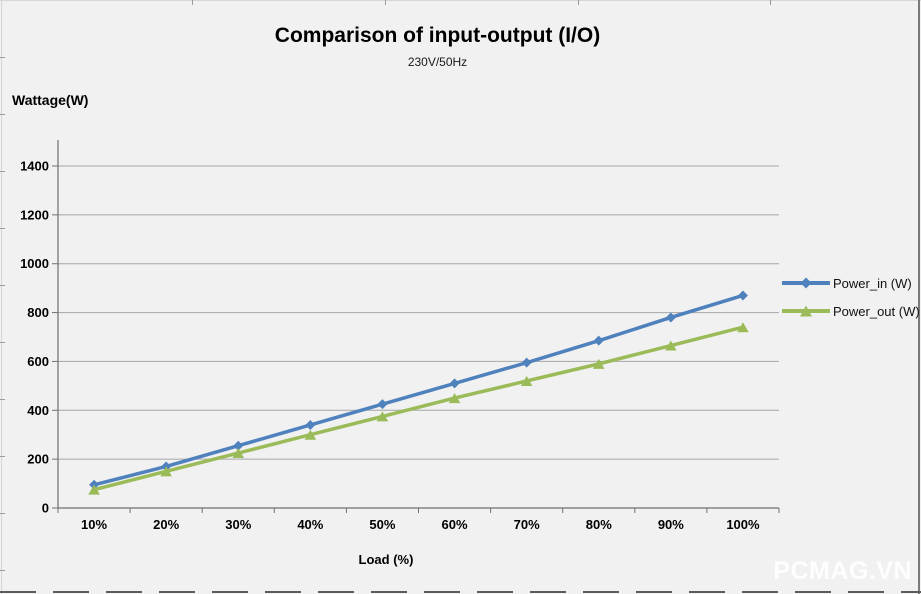  I want to click on chart-subtitle: 230V/50Hz, so click(437, 62).